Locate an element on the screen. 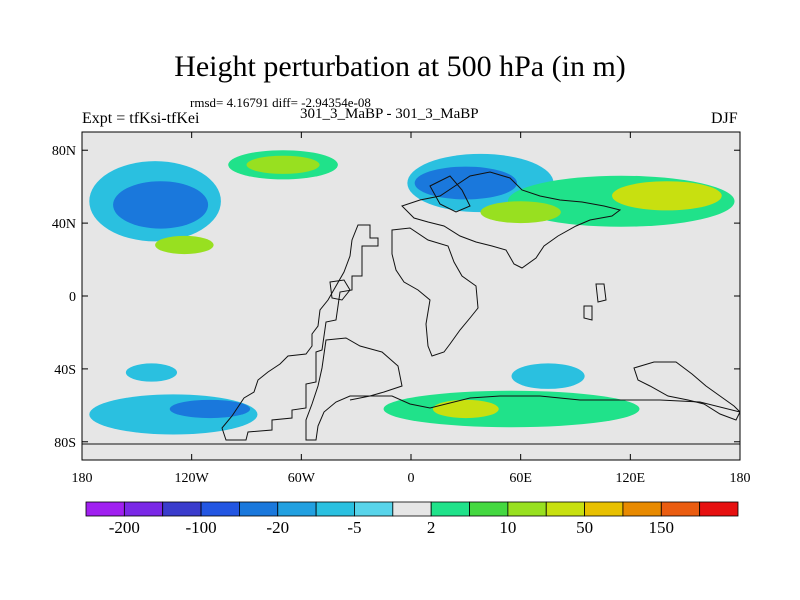 This screenshot has height=600, width=800. x-tick-label: 120E is located at coordinates (631, 478).